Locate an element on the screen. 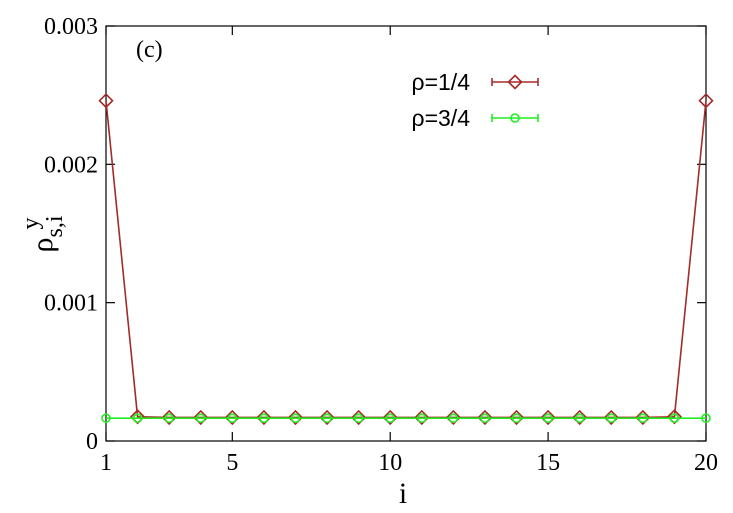 The width and height of the screenshot is (733, 513). x-axis-label: i is located at coordinates (403, 493).